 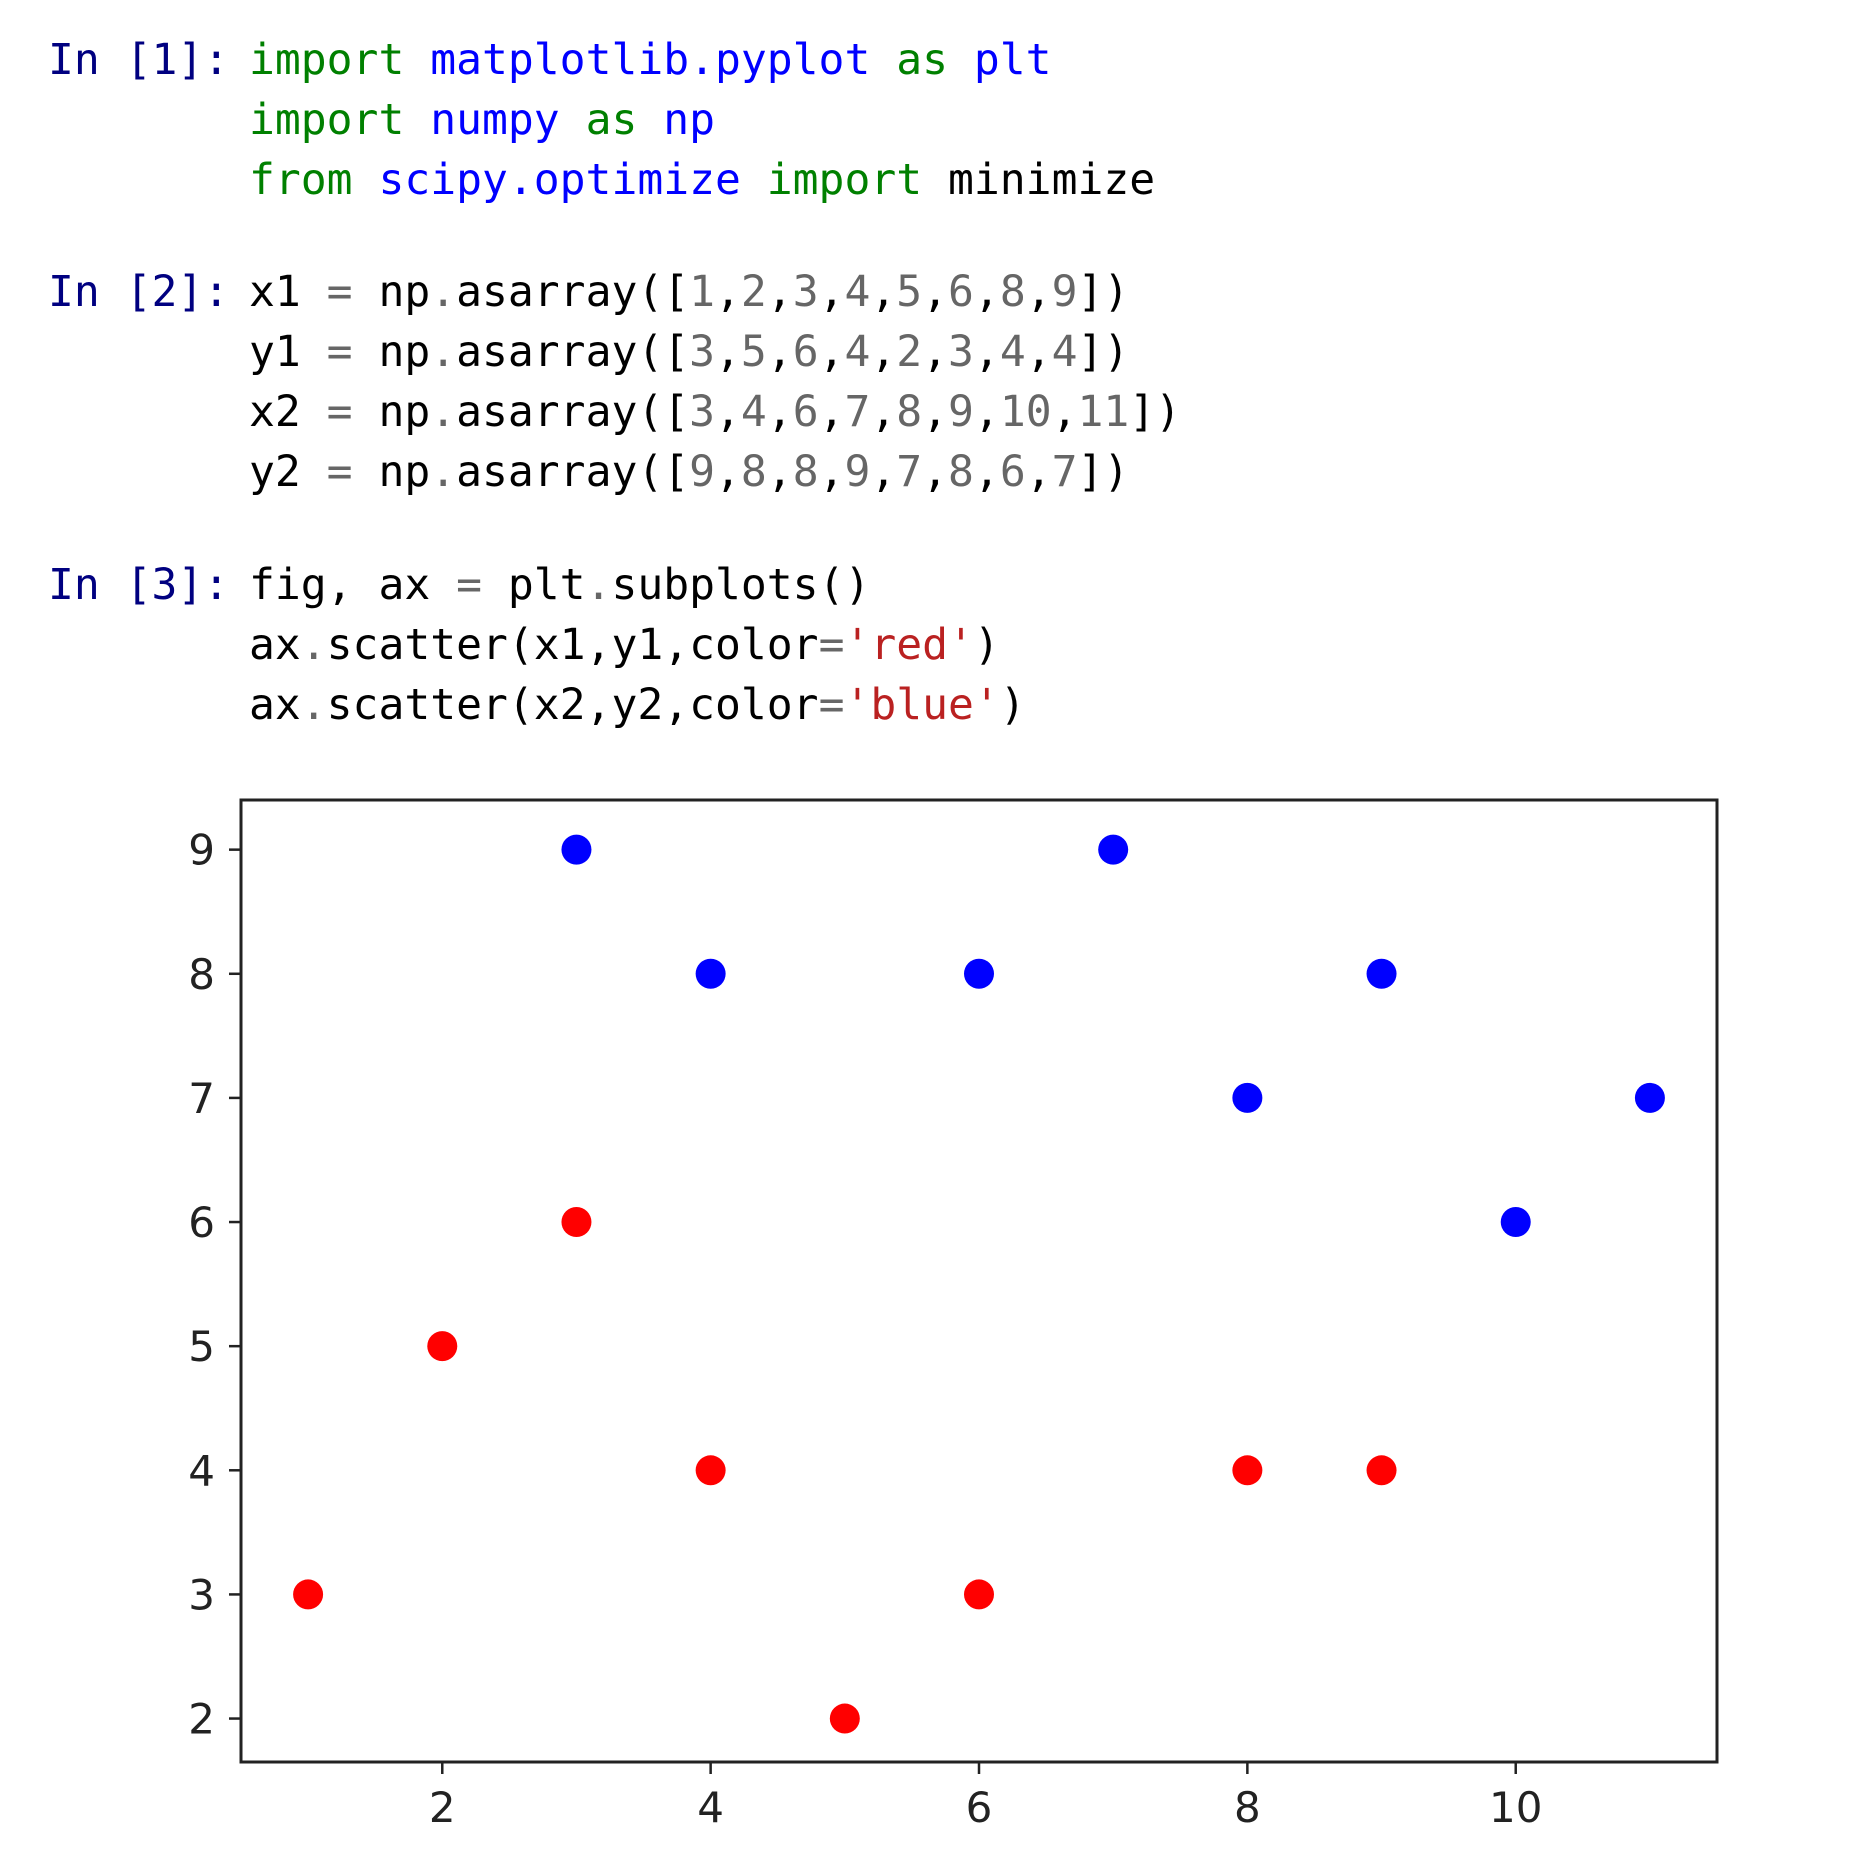 What do you see at coordinates (201, 1098) in the screenshot?
I see `y-tick-label: 7` at bounding box center [201, 1098].